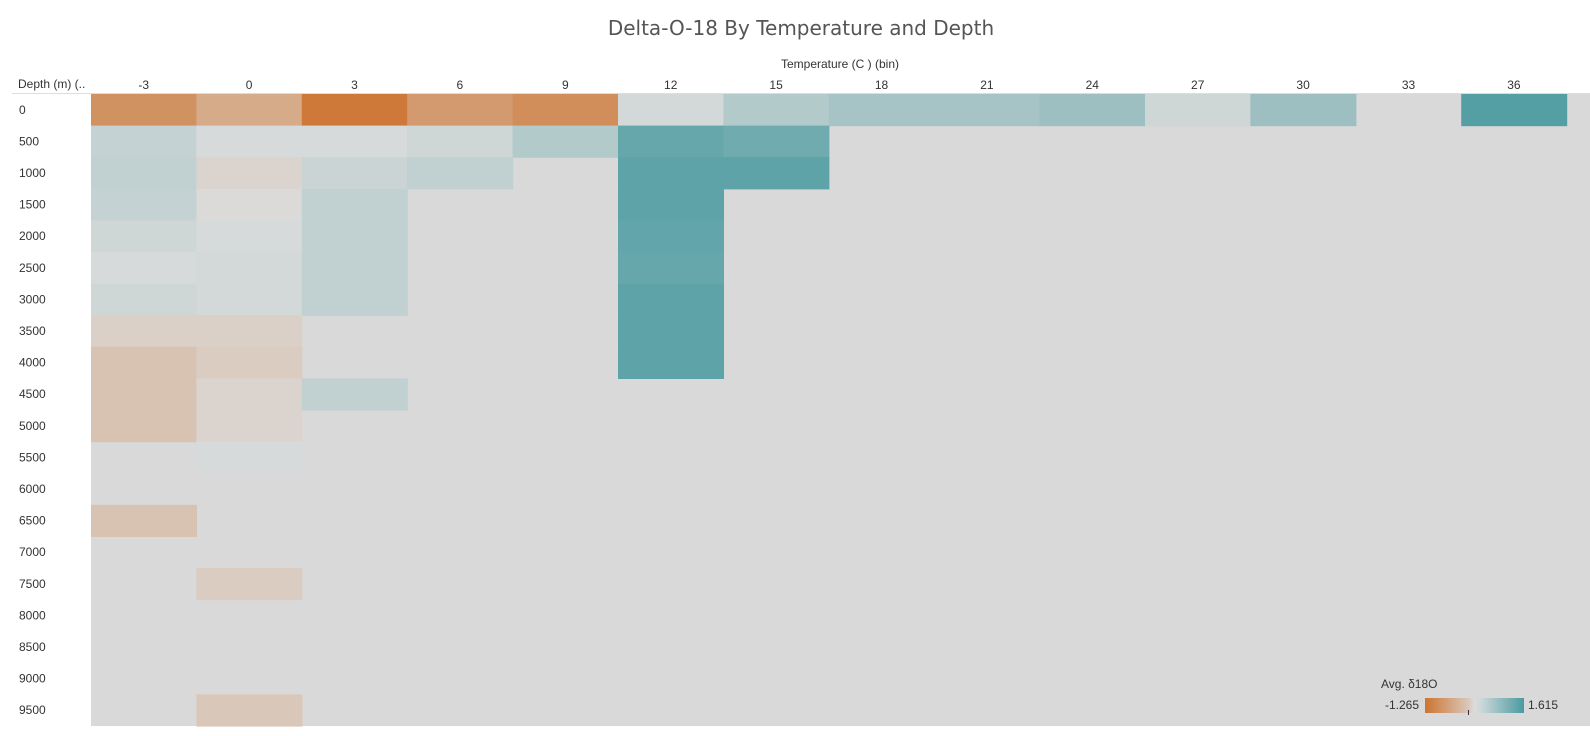  Describe the element at coordinates (1303, 85) in the screenshot. I see `column-label: 30` at that location.